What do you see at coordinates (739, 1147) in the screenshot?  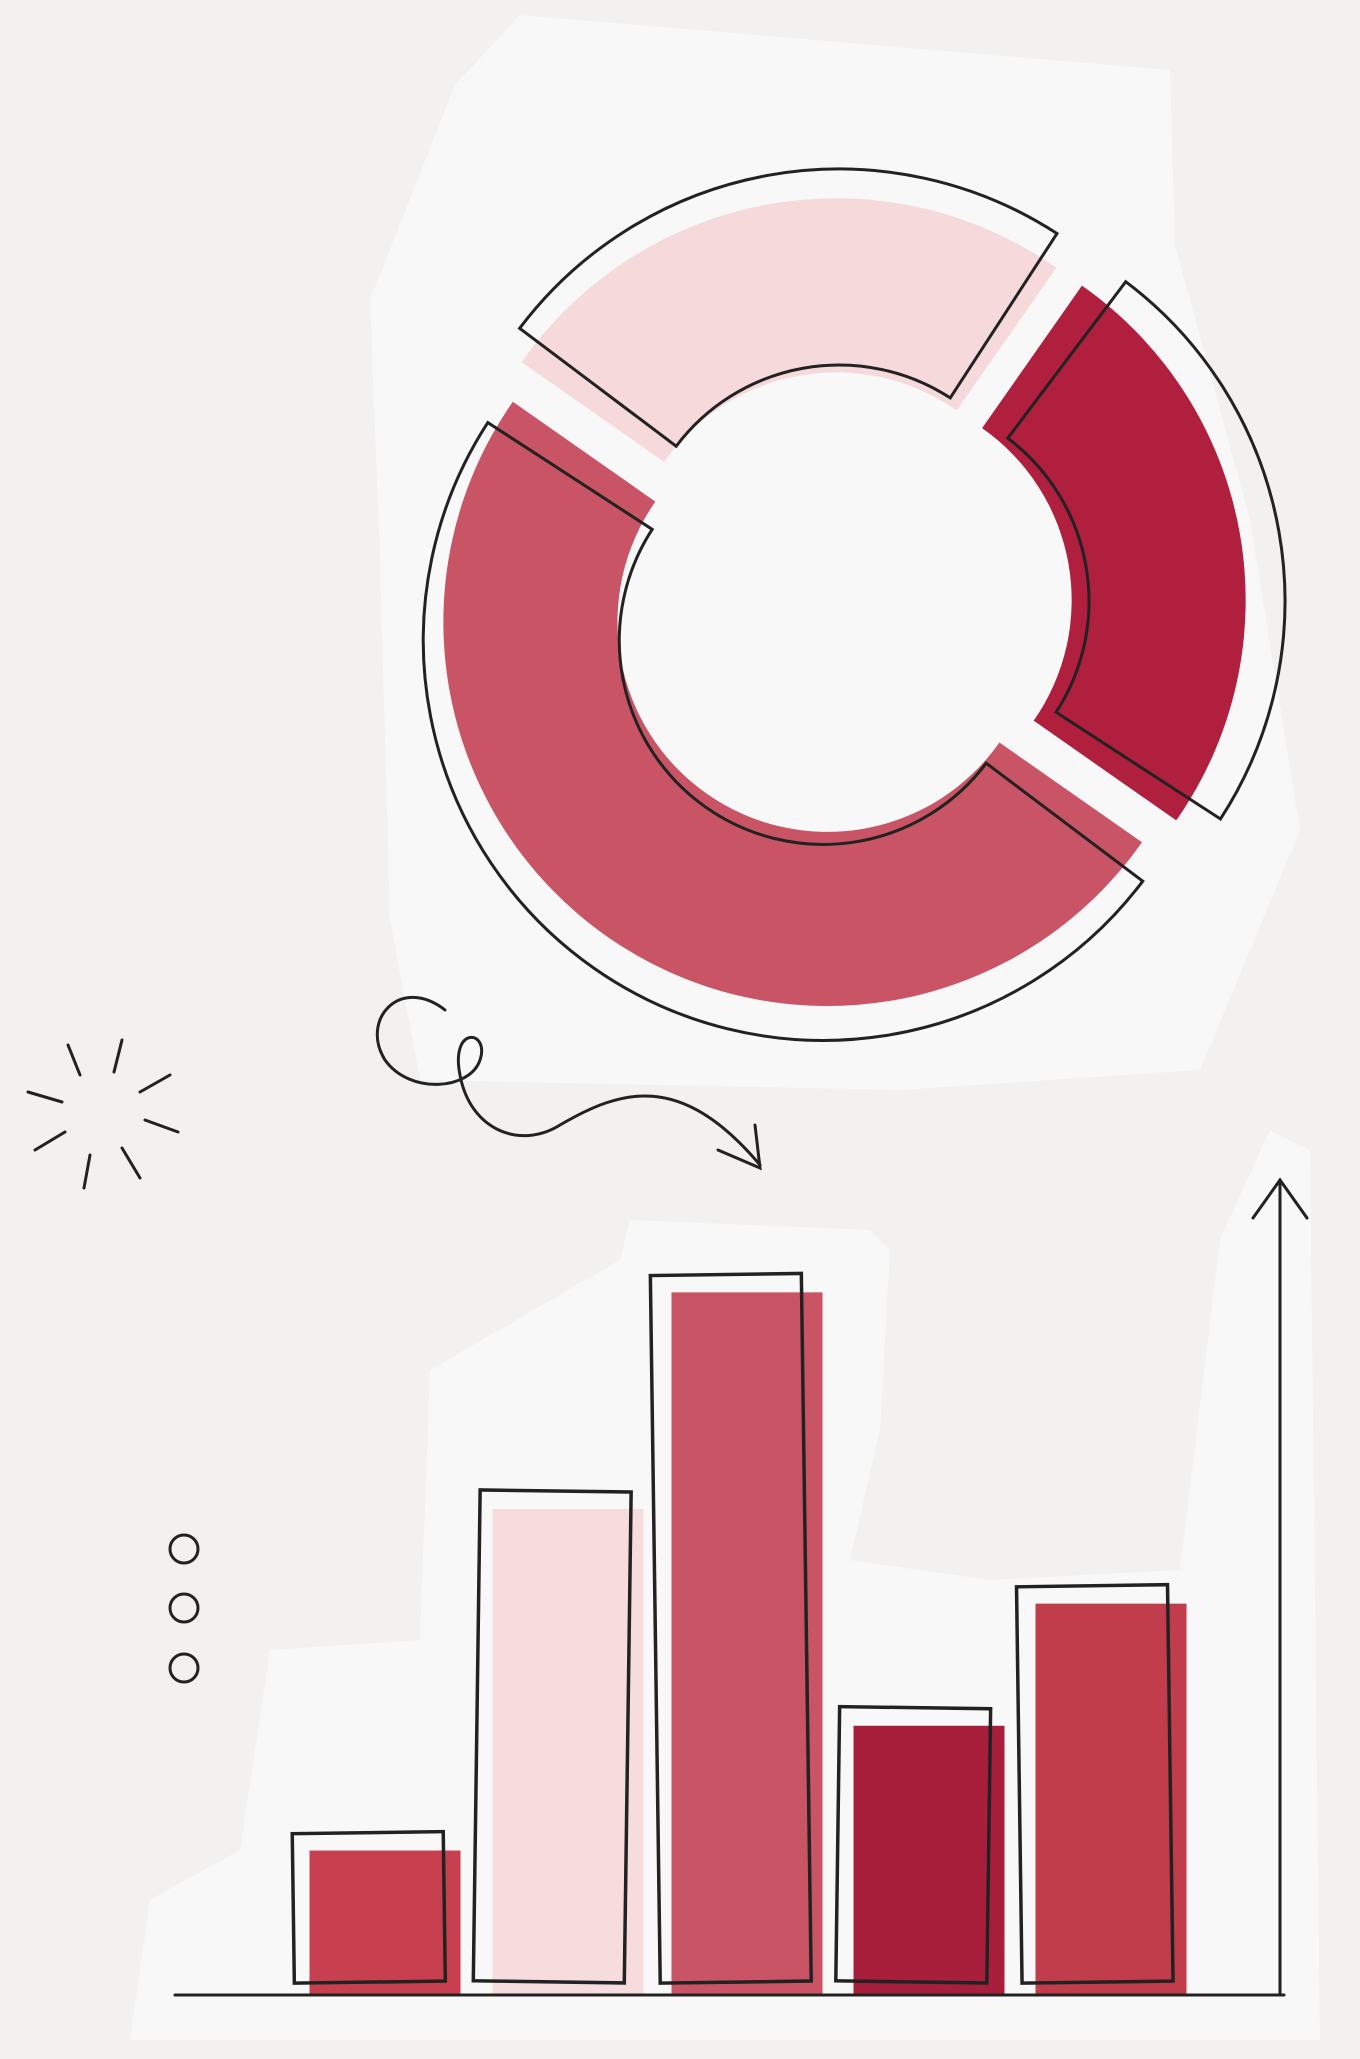 I see `squiggle-arrowhead` at bounding box center [739, 1147].